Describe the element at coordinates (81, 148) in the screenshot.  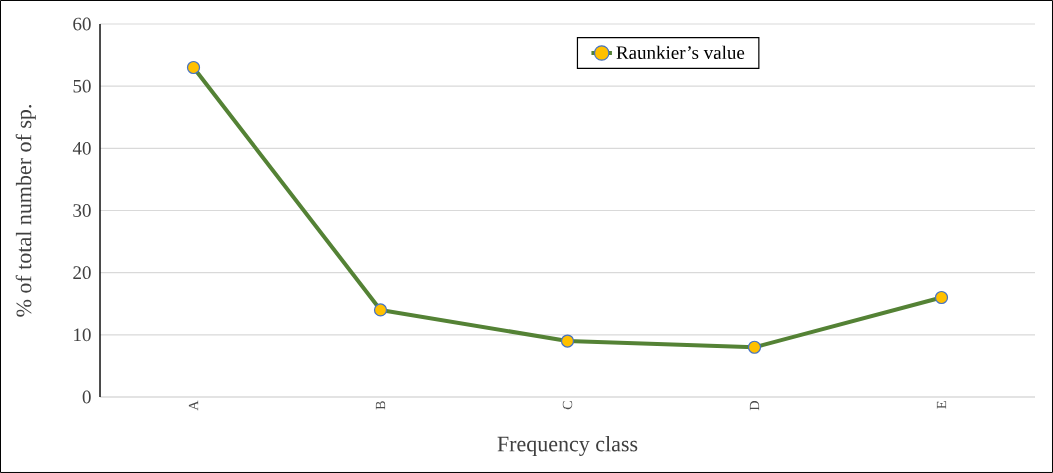
I see `y-tick-label: 40` at that location.